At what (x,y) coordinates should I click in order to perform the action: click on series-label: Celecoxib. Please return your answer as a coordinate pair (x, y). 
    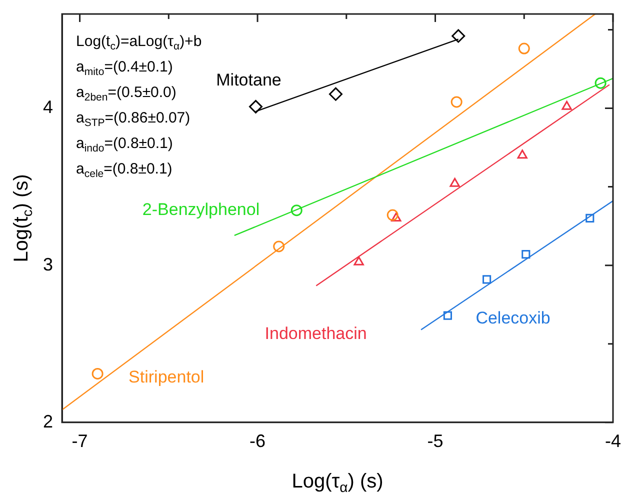
    Looking at the image, I should click on (513, 318).